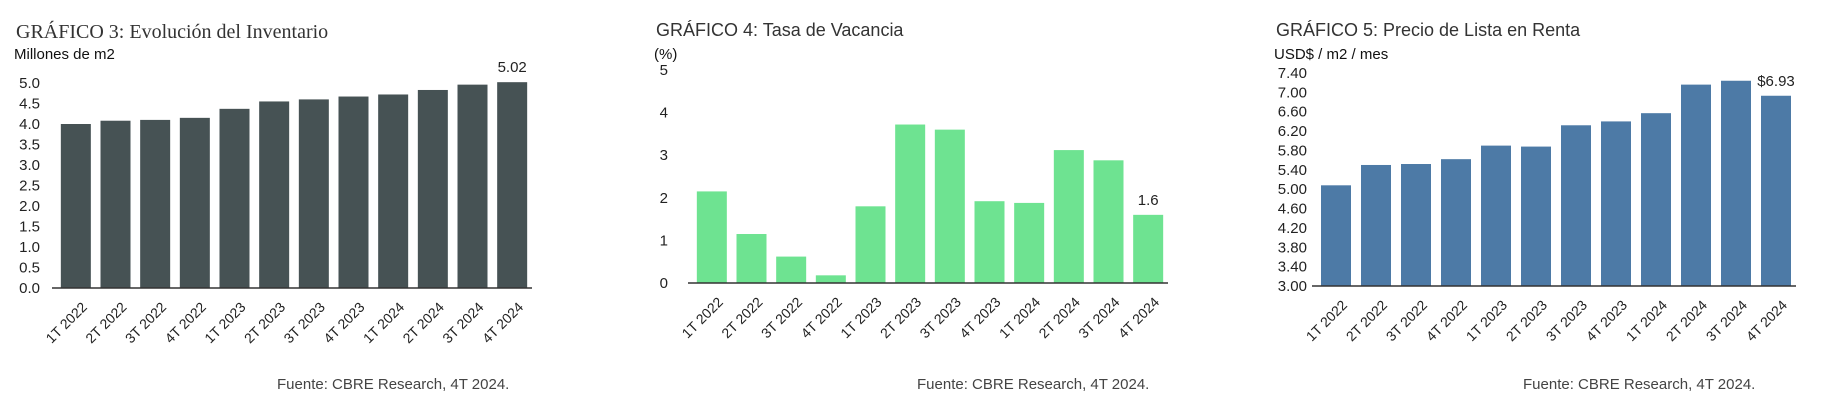 The height and width of the screenshot is (406, 1830). What do you see at coordinates (512, 67) in the screenshot?
I see `data-label: 5.02` at bounding box center [512, 67].